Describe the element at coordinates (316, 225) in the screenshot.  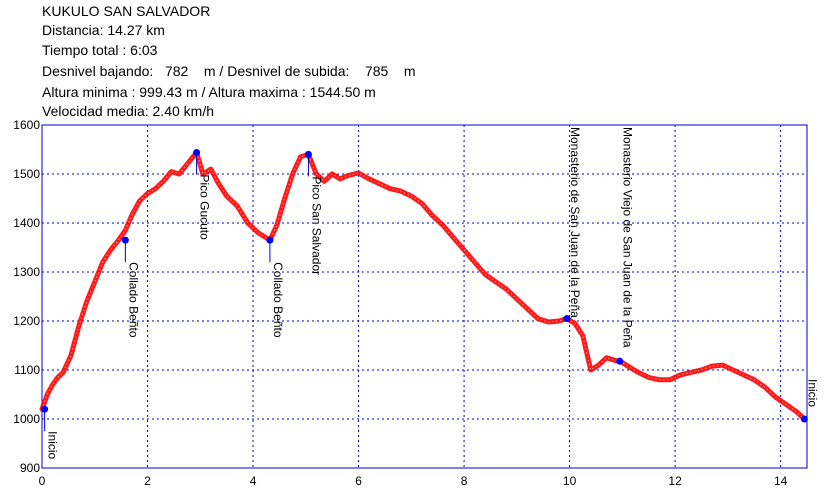
I see `waypoint-label: Pico San Salvador` at that location.